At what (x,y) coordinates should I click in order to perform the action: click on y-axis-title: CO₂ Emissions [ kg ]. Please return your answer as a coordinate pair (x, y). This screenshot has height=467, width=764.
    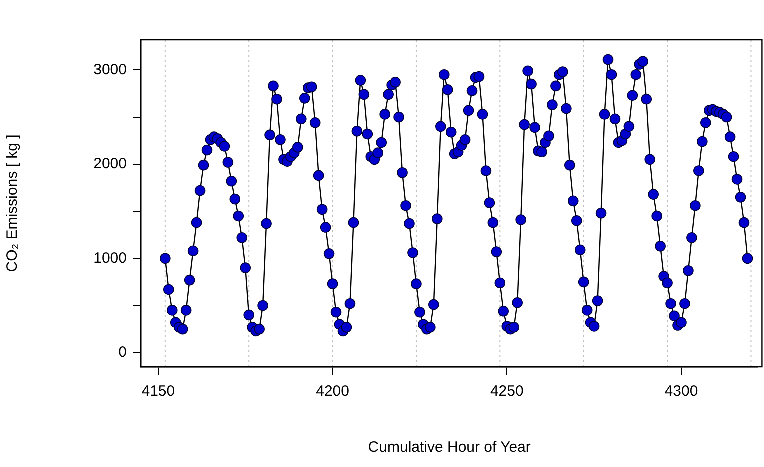
    Looking at the image, I should click on (13, 203).